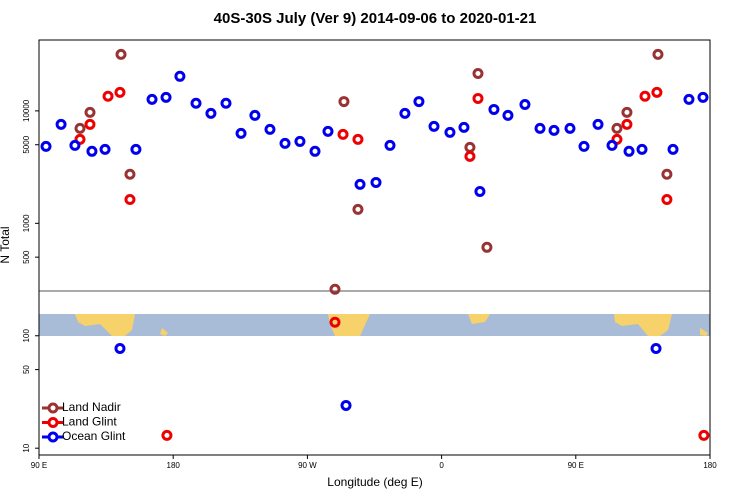  I want to click on y-tick-label: 100, so click(26, 336).